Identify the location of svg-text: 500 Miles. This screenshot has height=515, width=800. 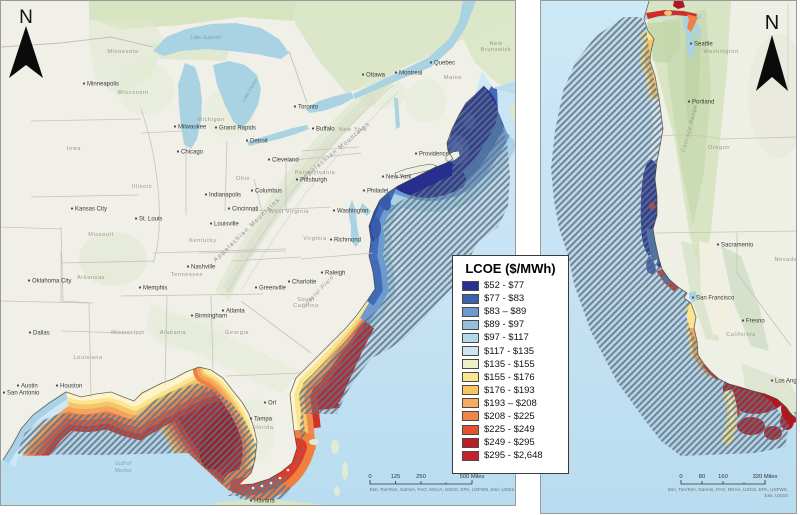
(472, 477).